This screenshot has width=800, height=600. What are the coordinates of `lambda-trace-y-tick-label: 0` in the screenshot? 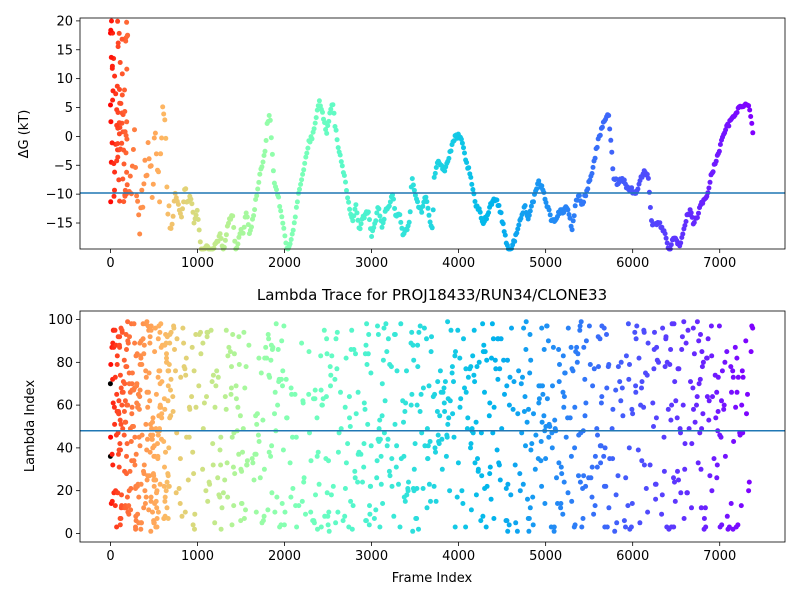 It's located at (69, 534).